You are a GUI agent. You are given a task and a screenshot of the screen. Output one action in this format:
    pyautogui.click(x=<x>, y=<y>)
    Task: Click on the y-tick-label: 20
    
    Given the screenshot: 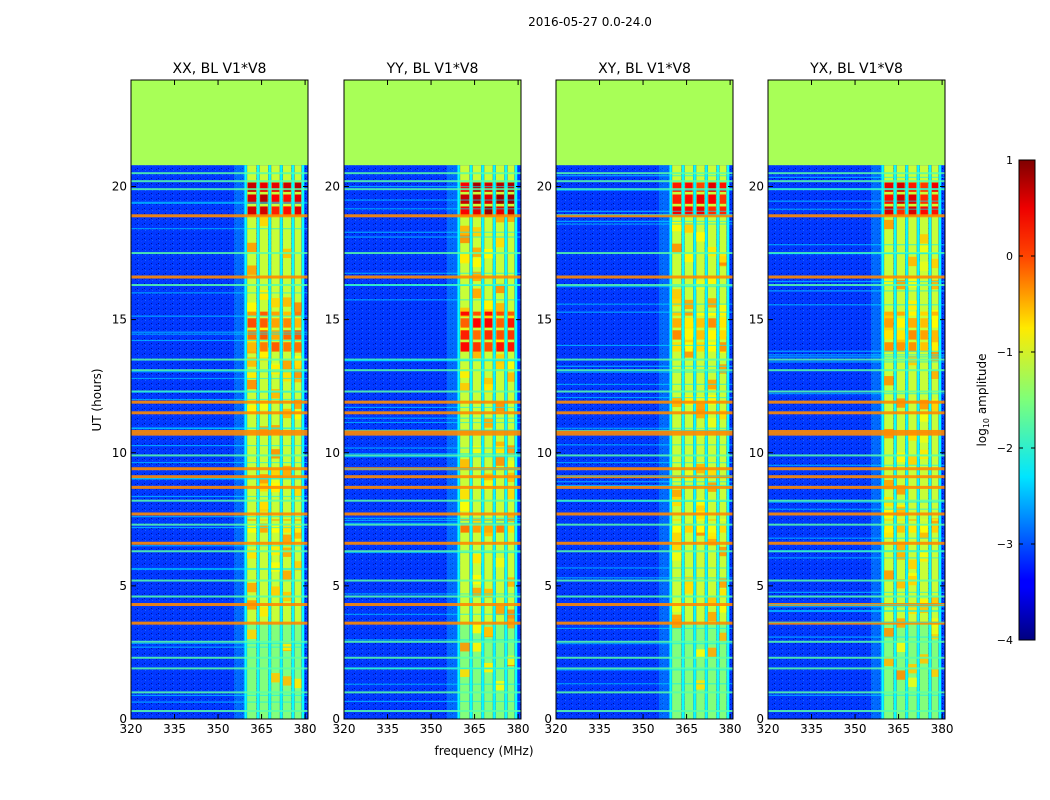 What is the action you would take?
    pyautogui.click(x=332, y=187)
    